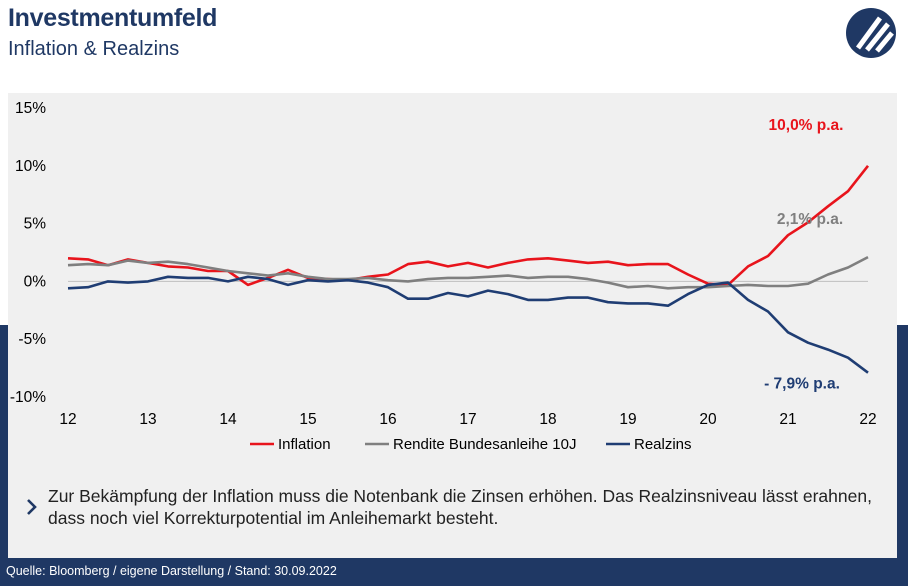  I want to click on x-tick-label: 22, so click(867, 419).